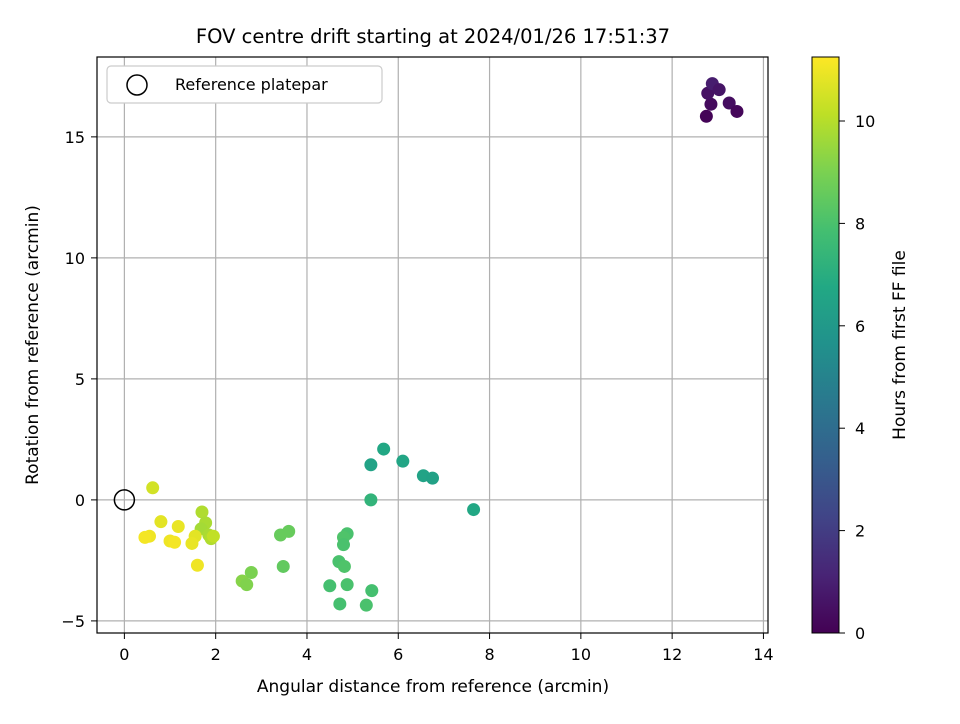 The height and width of the screenshot is (724, 960). What do you see at coordinates (860, 326) in the screenshot?
I see `colorbar-tick-label: 6` at bounding box center [860, 326].